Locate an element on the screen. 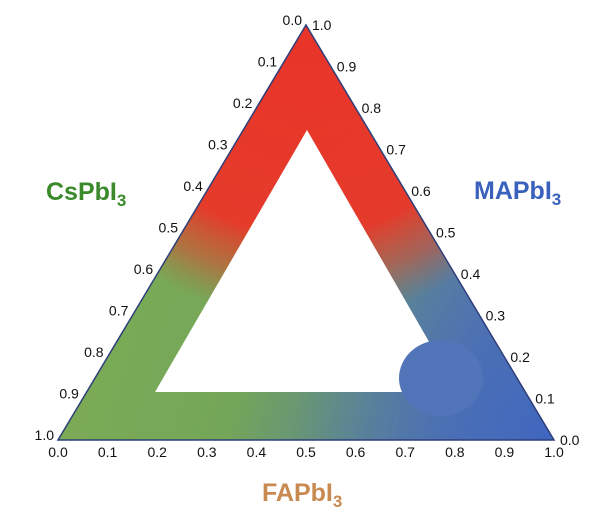 Image resolution: width=614 pixels, height=518 pixels. right-axis-tick-2: 0.8 is located at coordinates (372, 108).